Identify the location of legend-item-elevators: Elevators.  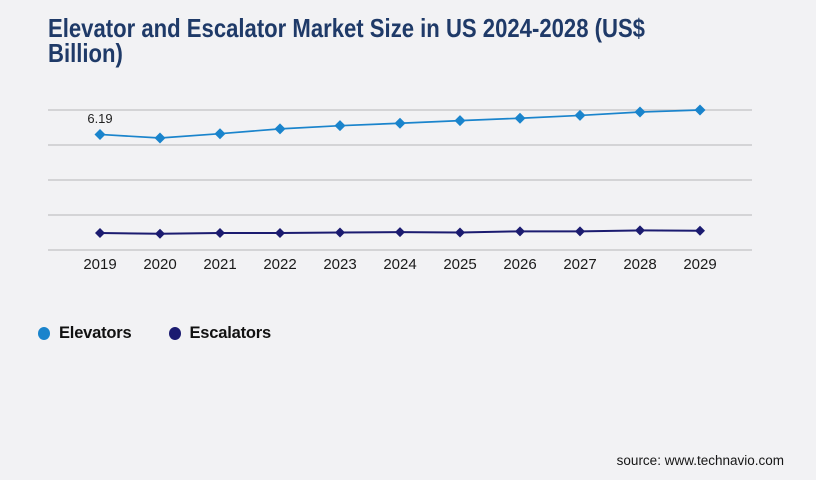
(85, 333).